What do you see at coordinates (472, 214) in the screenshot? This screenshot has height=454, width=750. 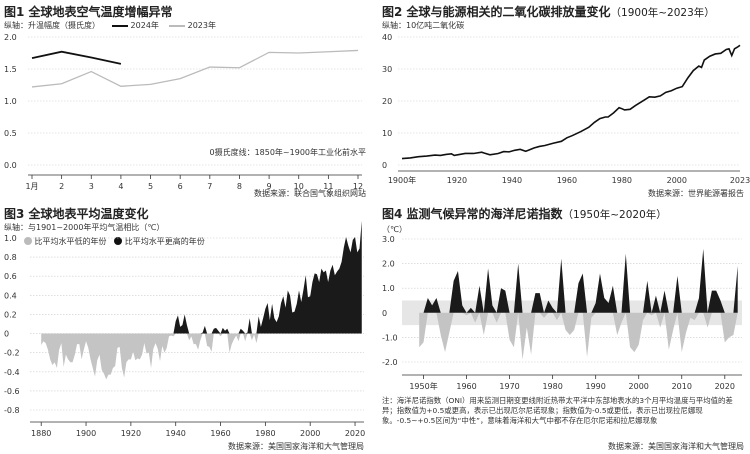 I see `fig4-title-text: 图4 监测气候异常的海洋尼诺指数` at bounding box center [472, 214].